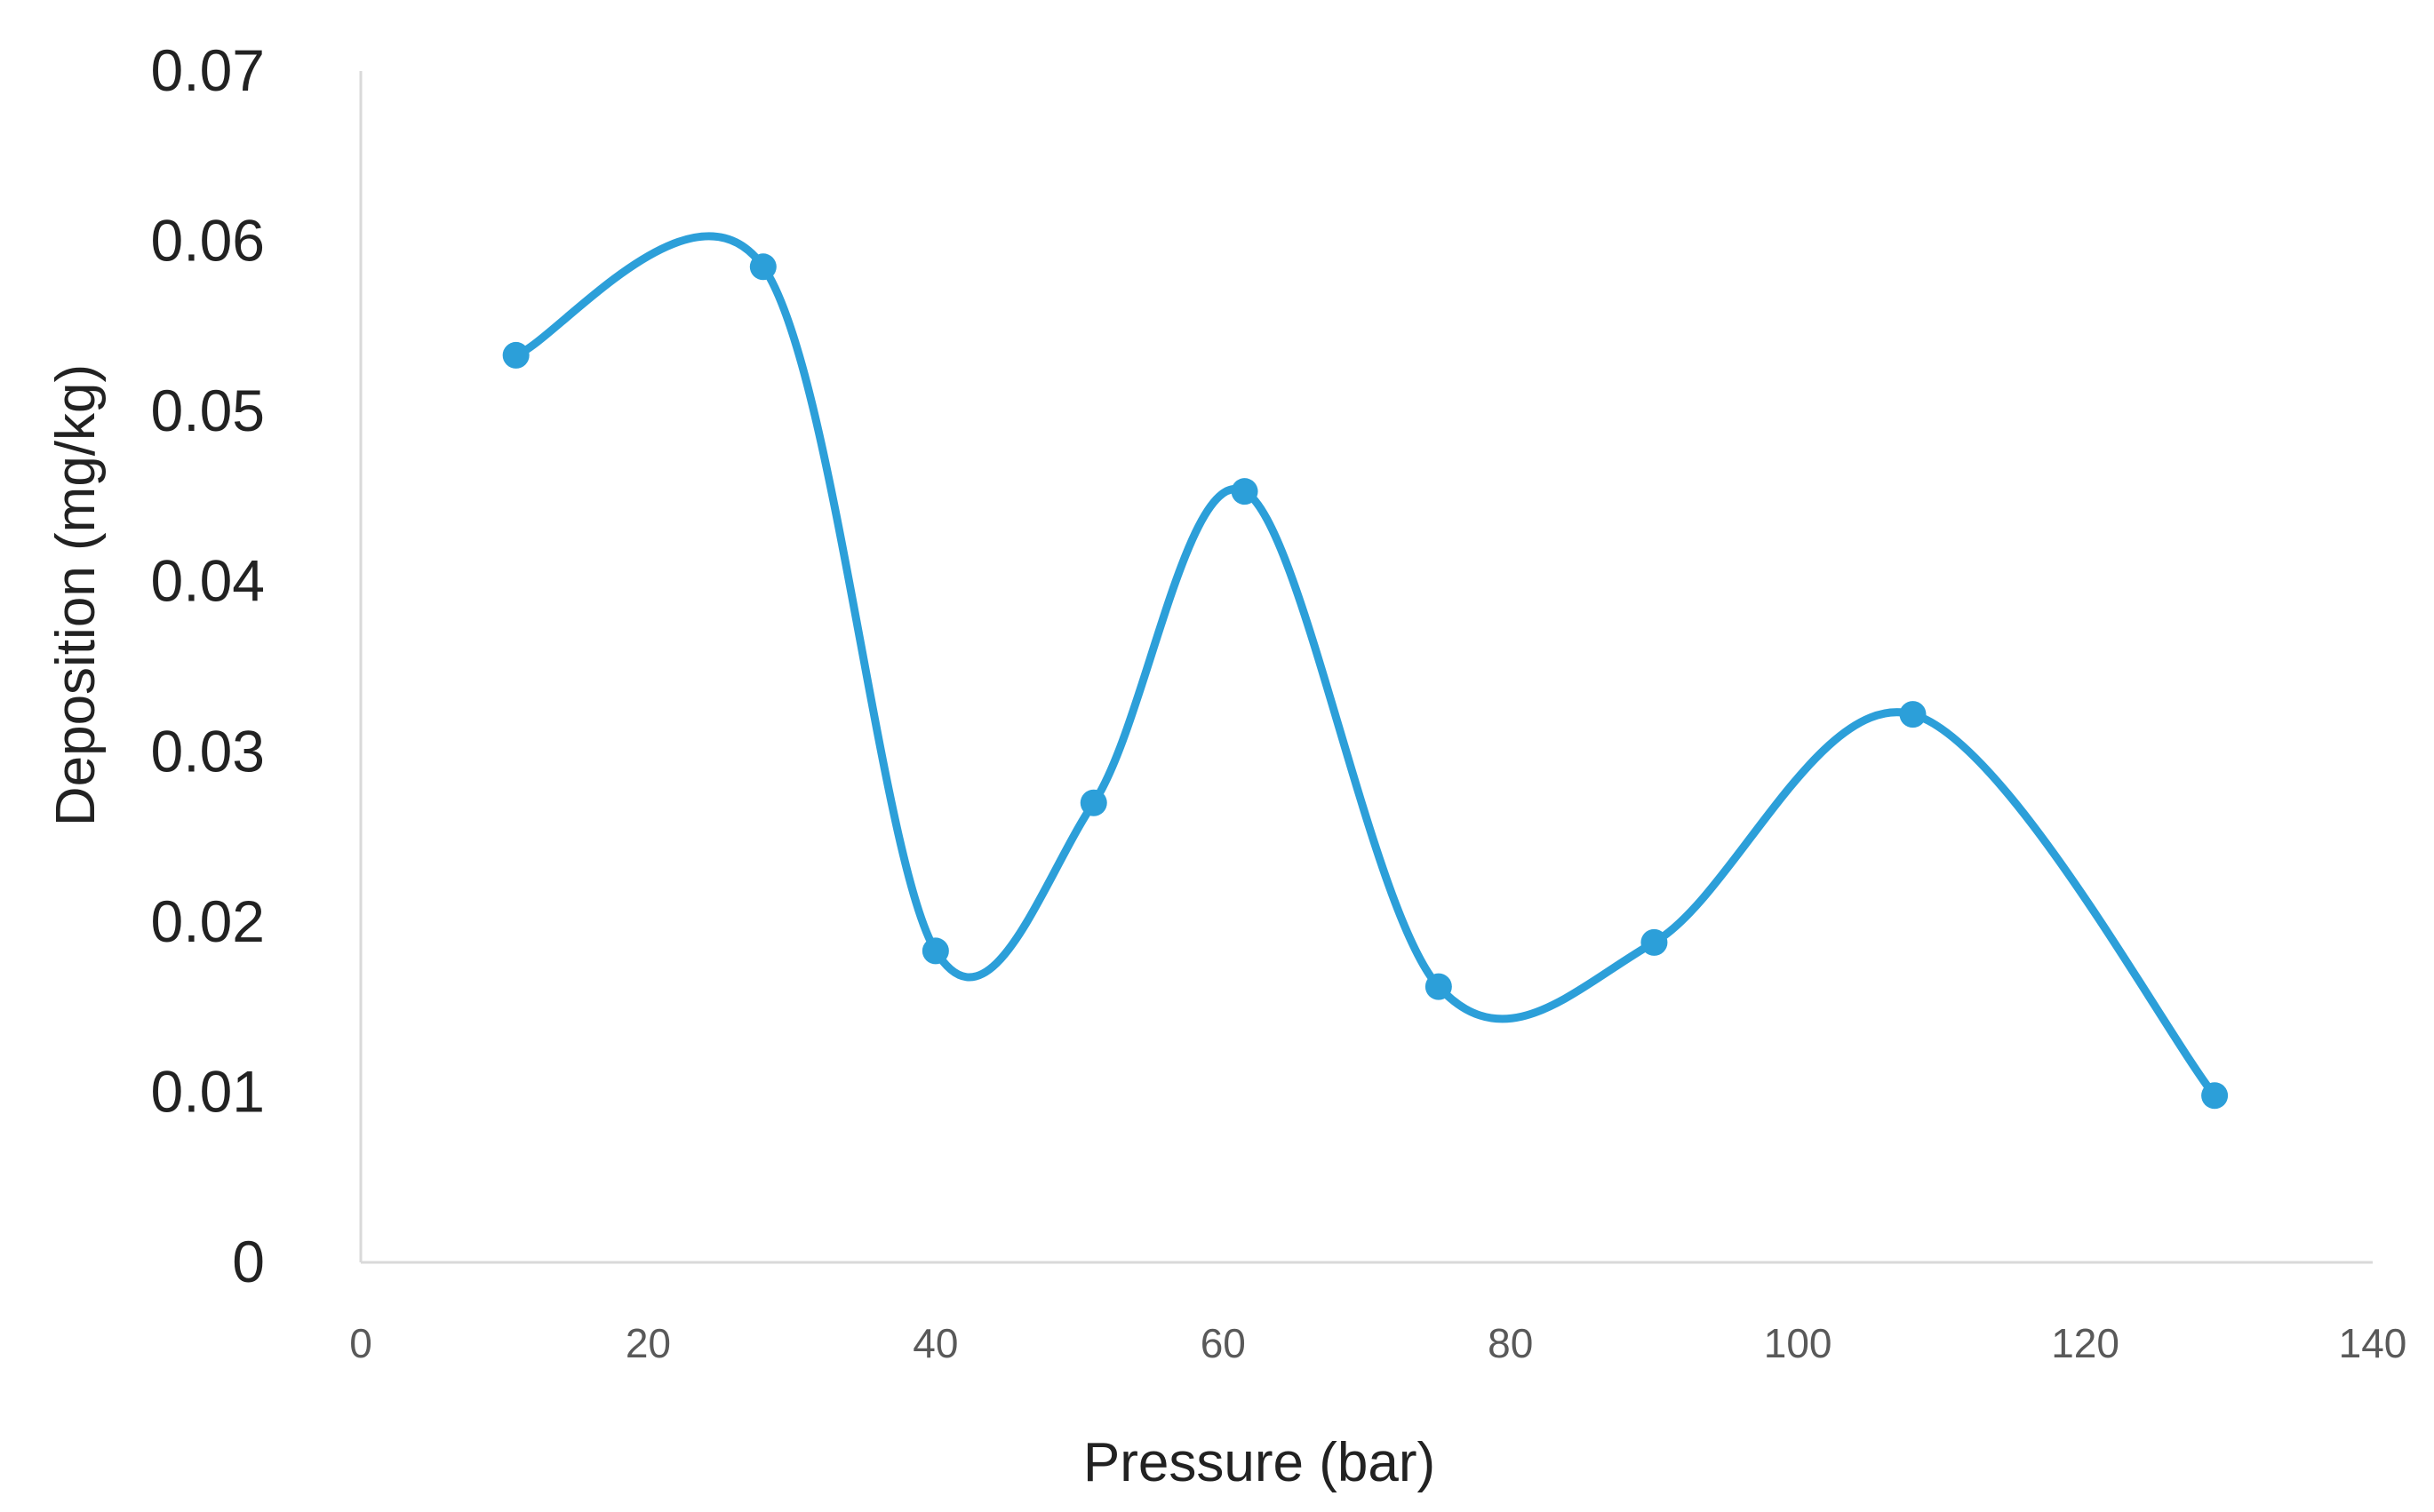  What do you see at coordinates (208, 665) in the screenshot?
I see `y-tick-labels: 0 0.01 0.02 0.03 0.04 0.05 0.06 0.07` at bounding box center [208, 665].